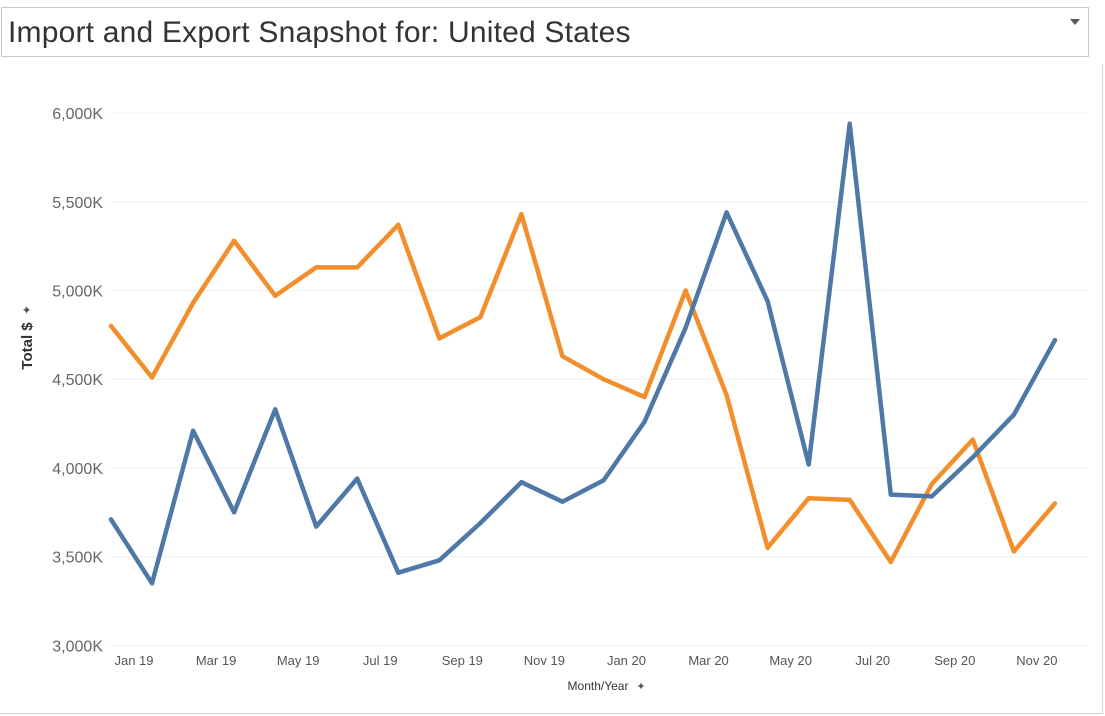 The image size is (1105, 716). Describe the element at coordinates (77, 114) in the screenshot. I see `y-tick-label: 6,000K` at that location.